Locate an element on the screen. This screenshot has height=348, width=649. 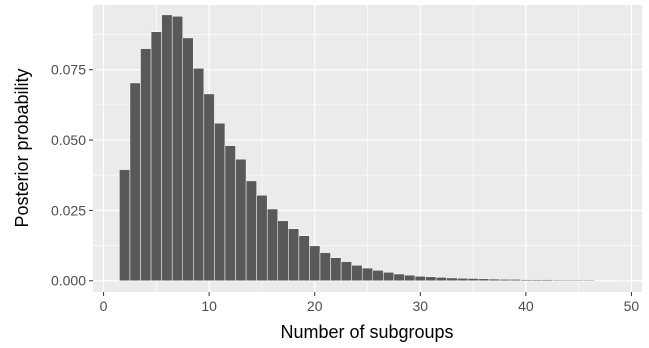
x-axis-title: Number of subgroups is located at coordinates (366, 332).